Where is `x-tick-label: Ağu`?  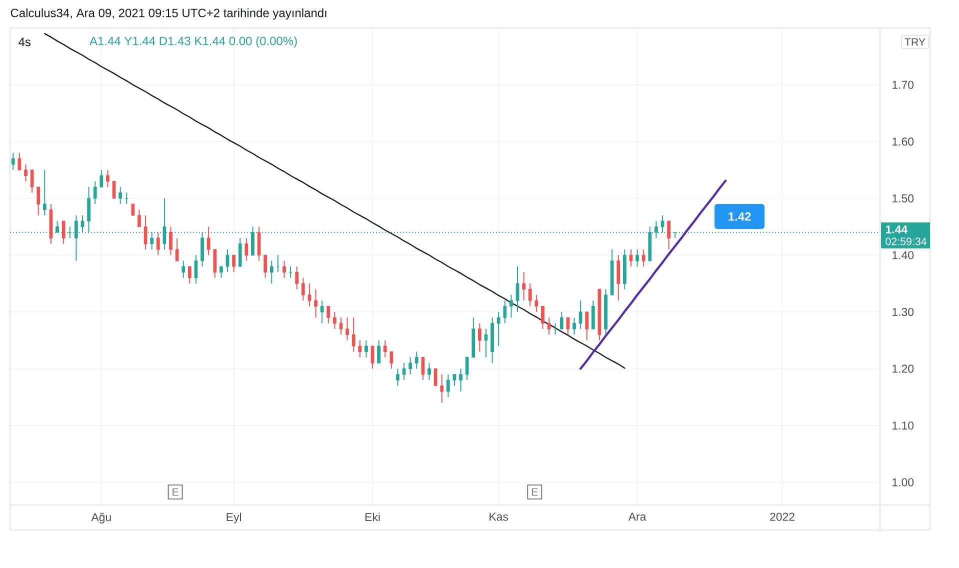 x-tick-label: Ağu is located at coordinates (101, 518).